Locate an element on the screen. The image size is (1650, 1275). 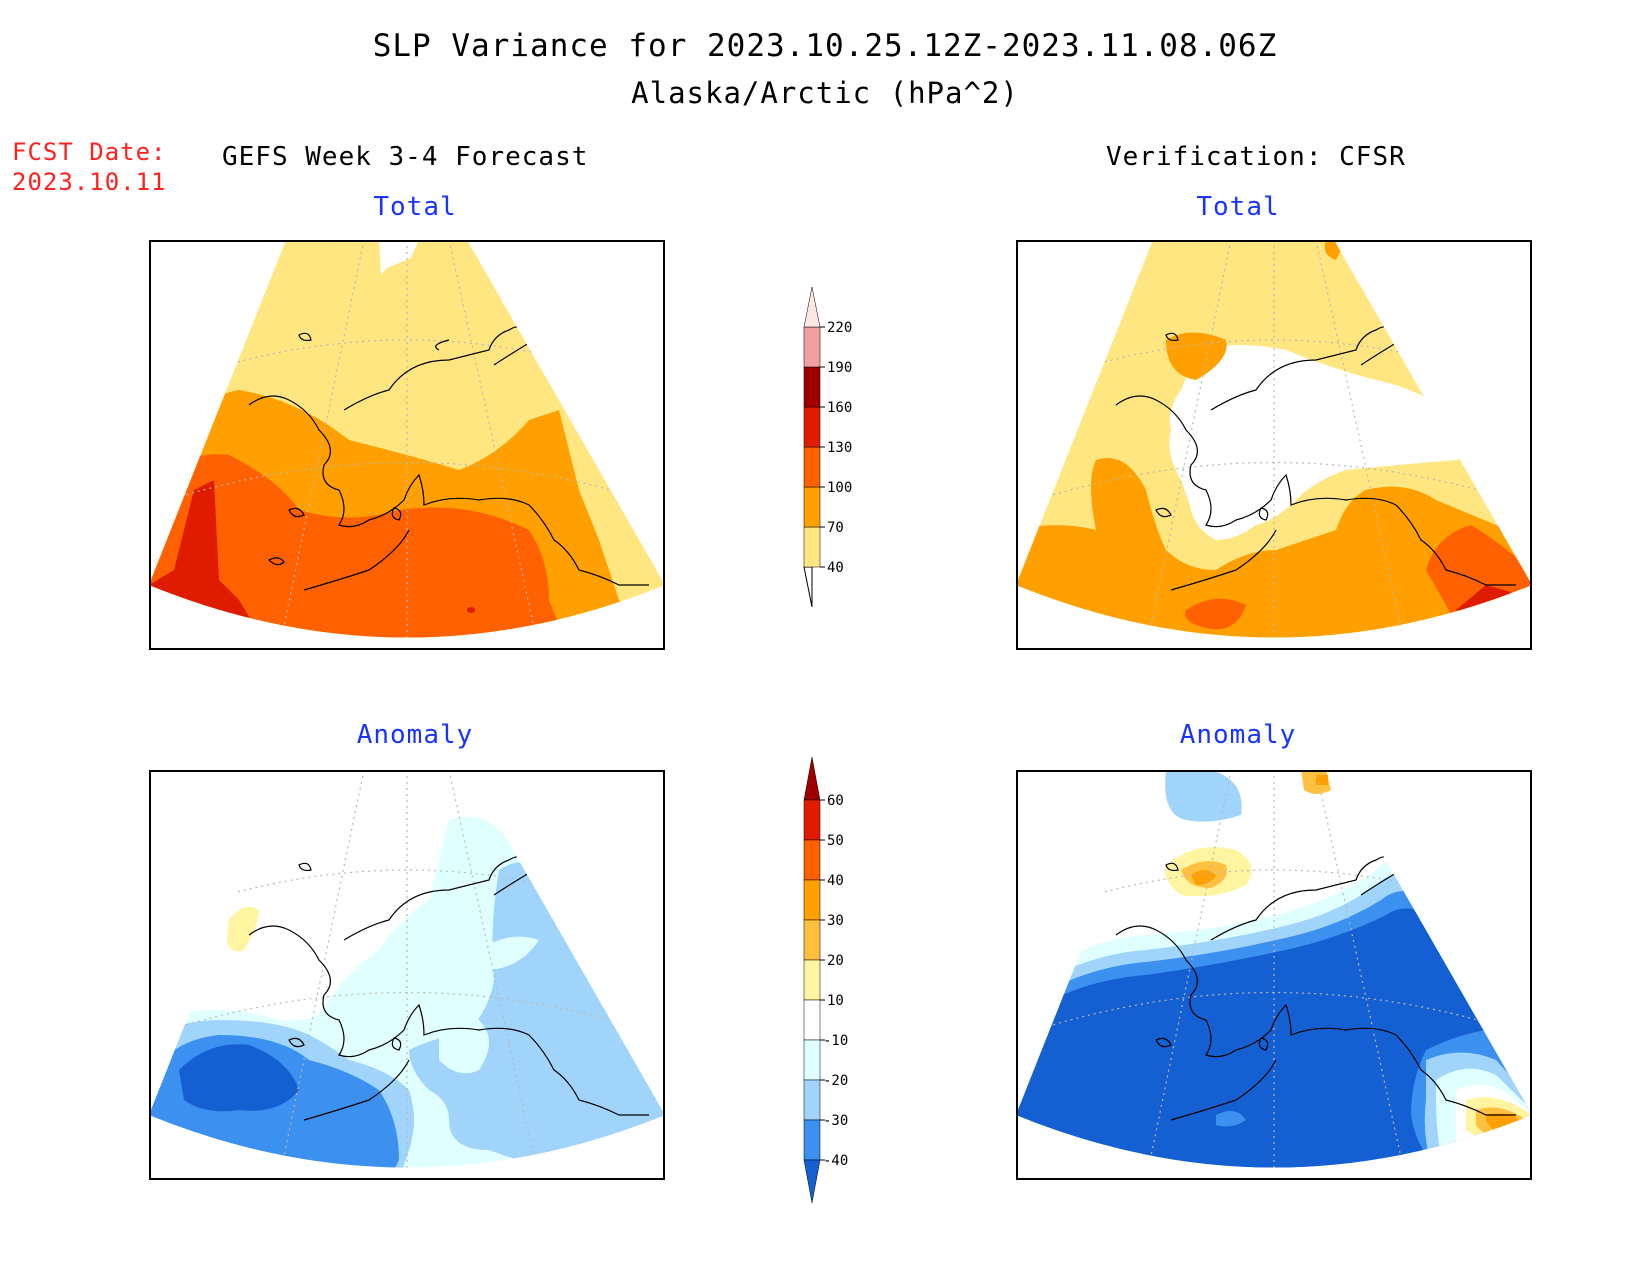
colorbar-total-label: 100 is located at coordinates (839, 488).